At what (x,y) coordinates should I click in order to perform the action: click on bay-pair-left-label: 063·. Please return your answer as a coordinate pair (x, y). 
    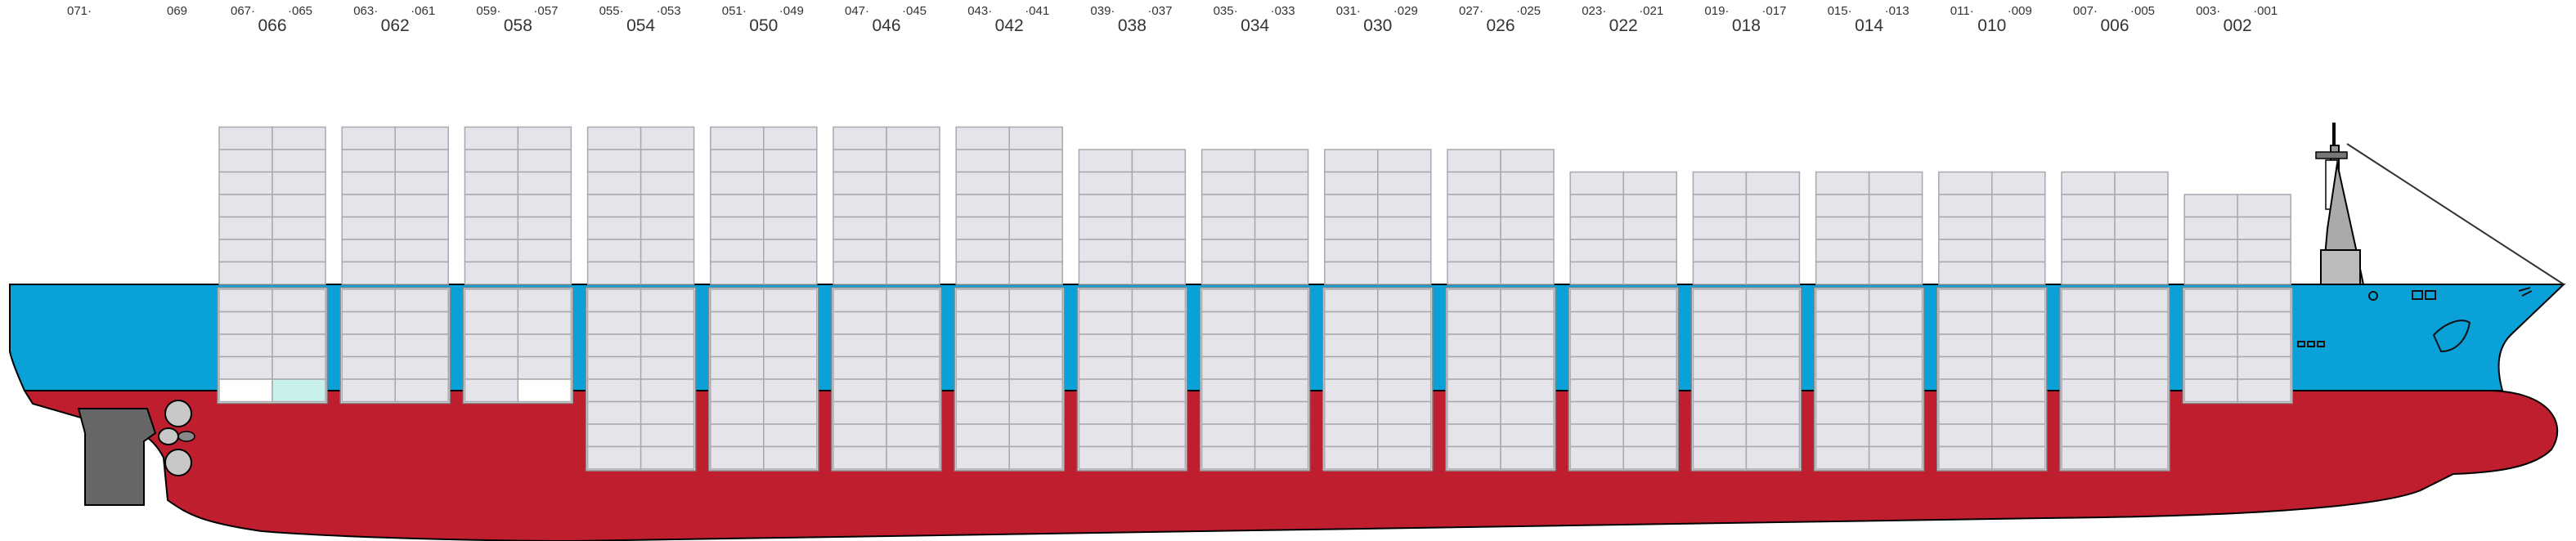
    Looking at the image, I should click on (365, 11).